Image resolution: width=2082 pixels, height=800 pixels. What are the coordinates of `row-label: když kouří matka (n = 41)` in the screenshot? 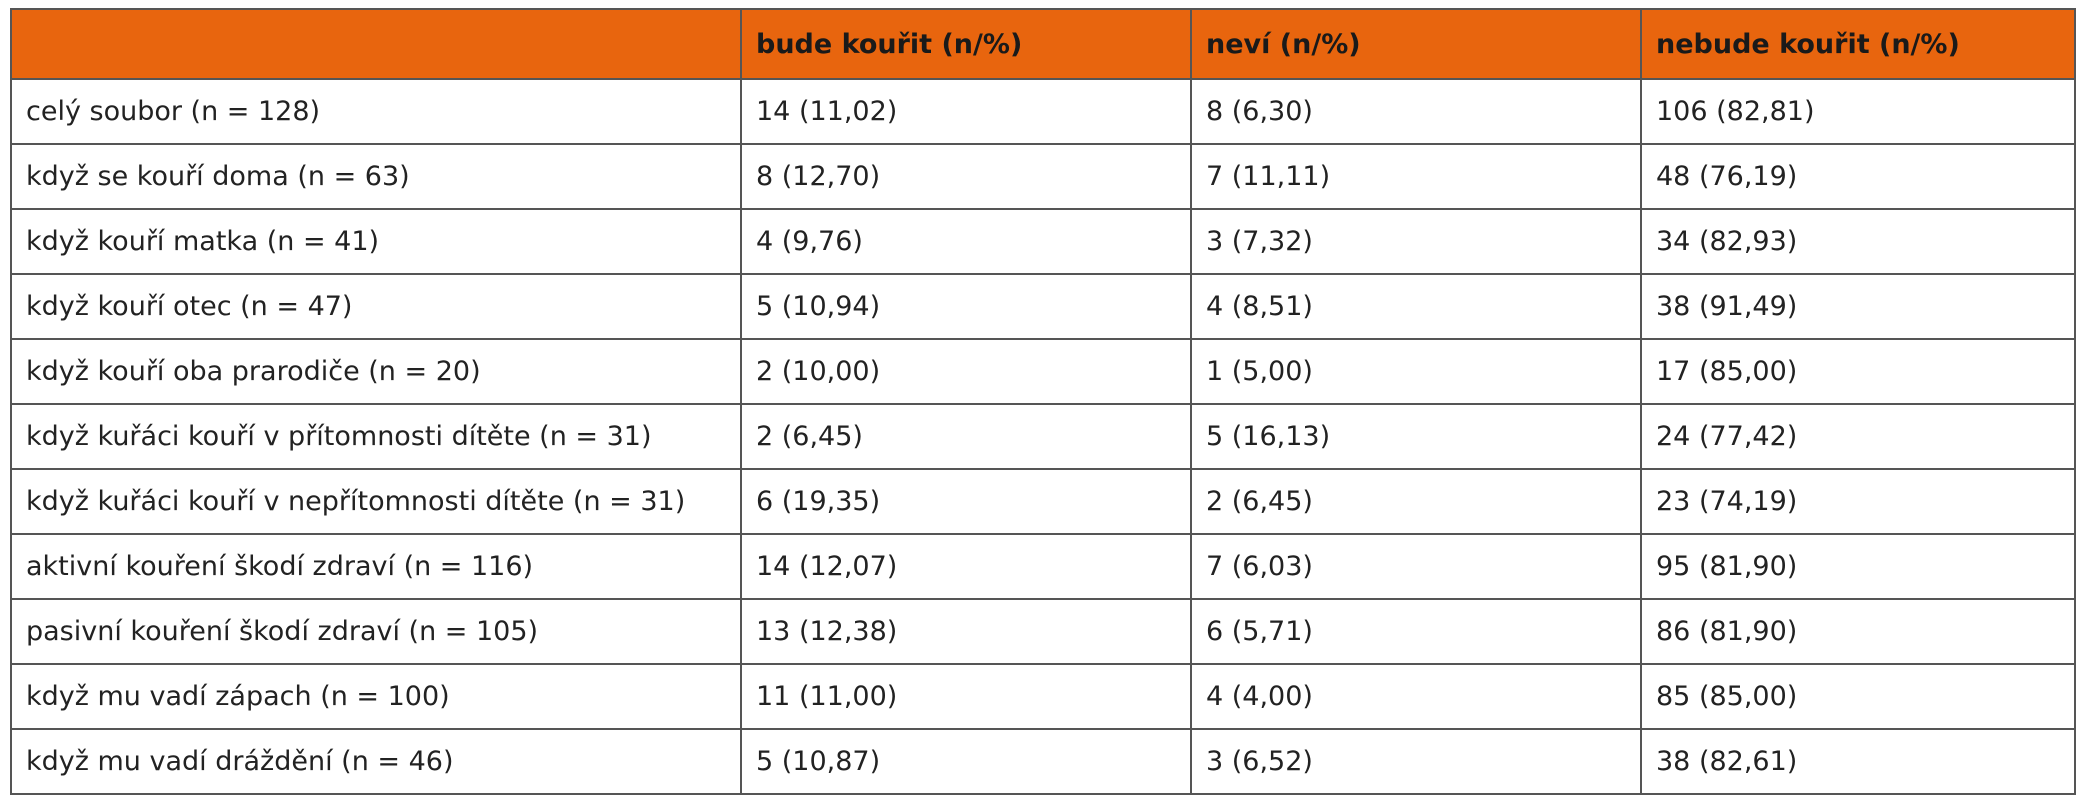 It's located at (376, 241).